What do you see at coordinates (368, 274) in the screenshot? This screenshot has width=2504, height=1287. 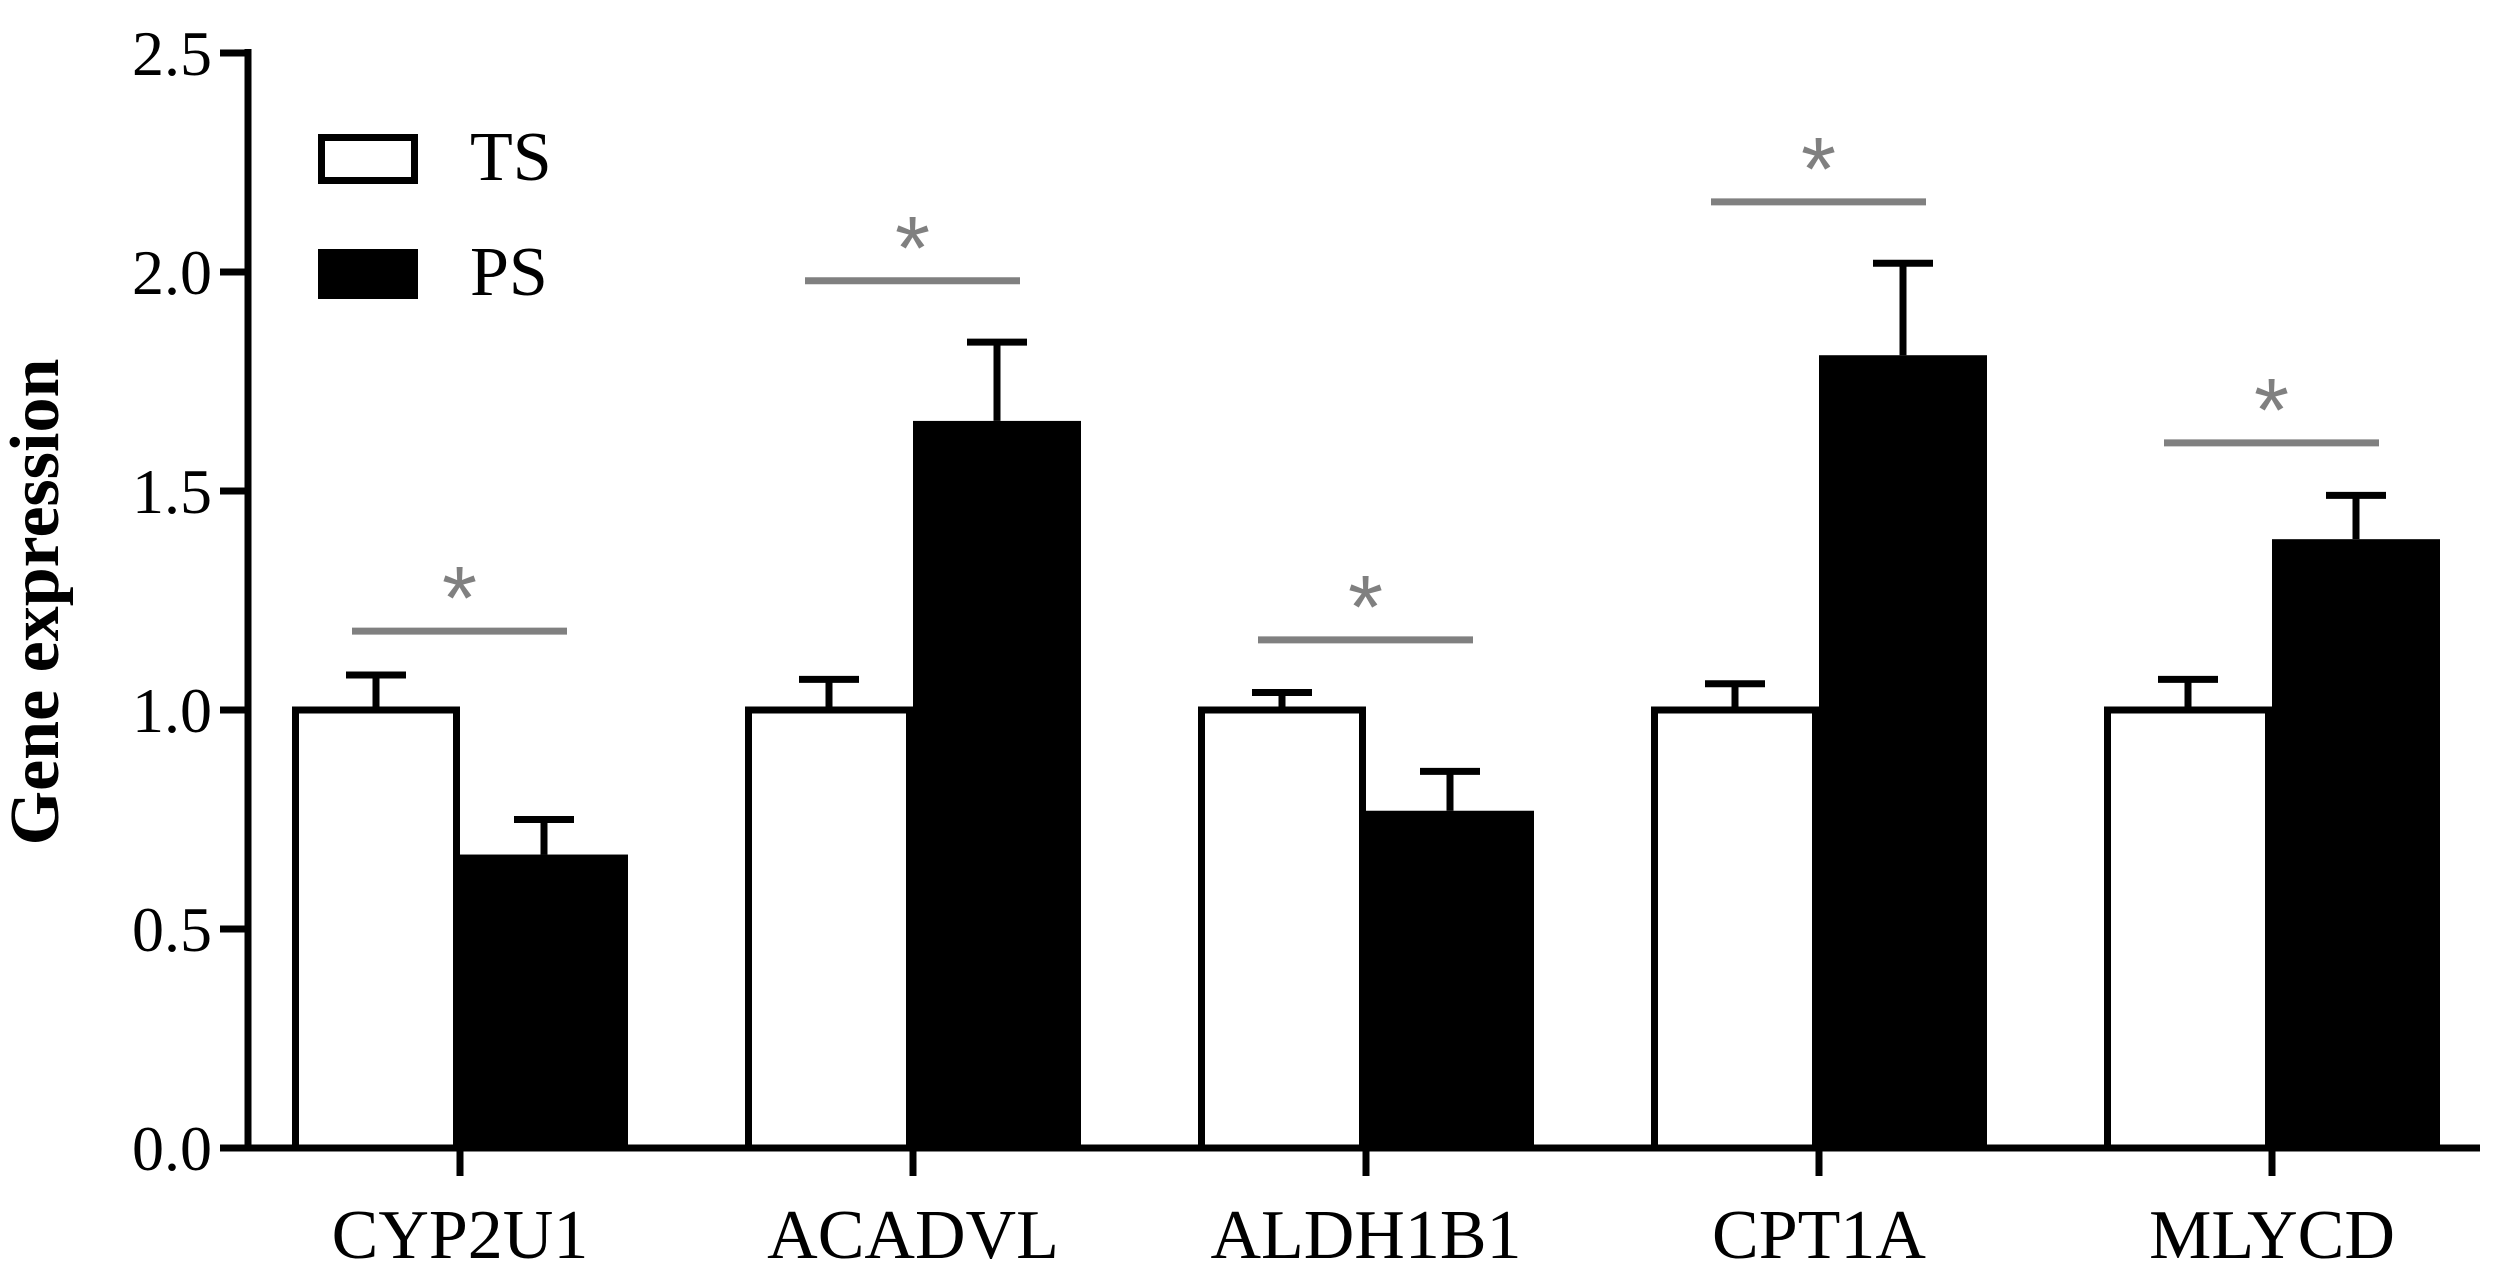 I see `legend-swatch-ps` at bounding box center [368, 274].